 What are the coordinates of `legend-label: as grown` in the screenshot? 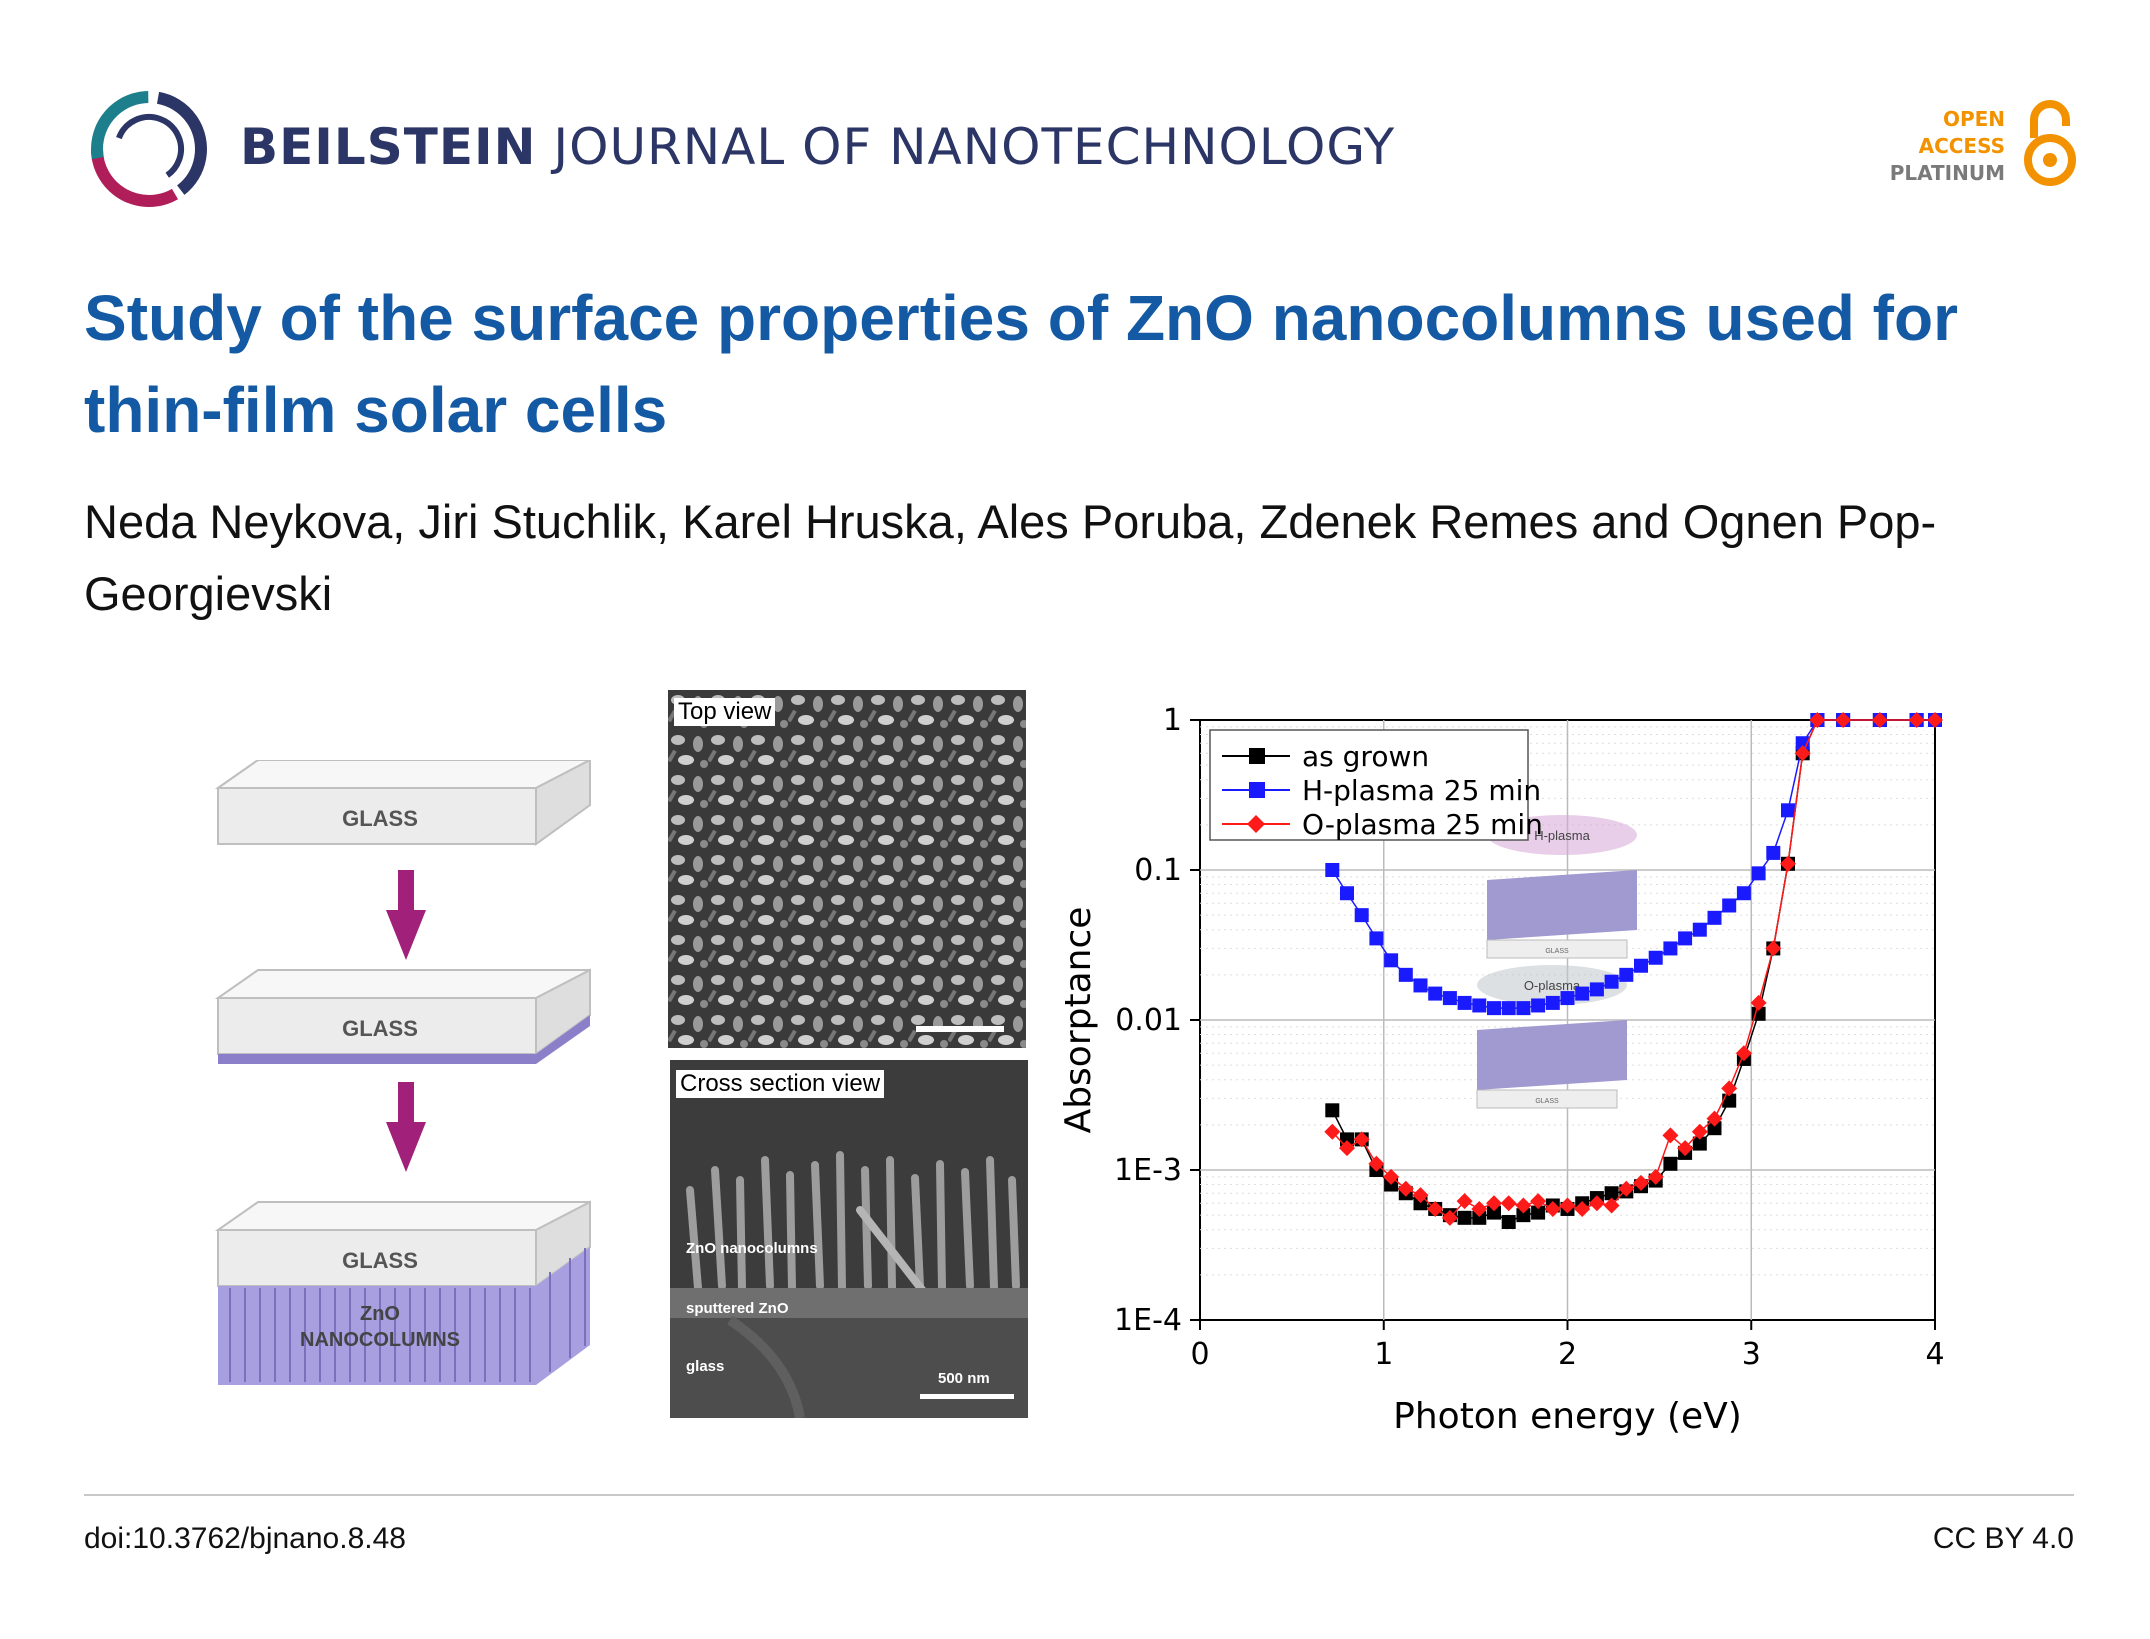 It's located at (1365, 756).